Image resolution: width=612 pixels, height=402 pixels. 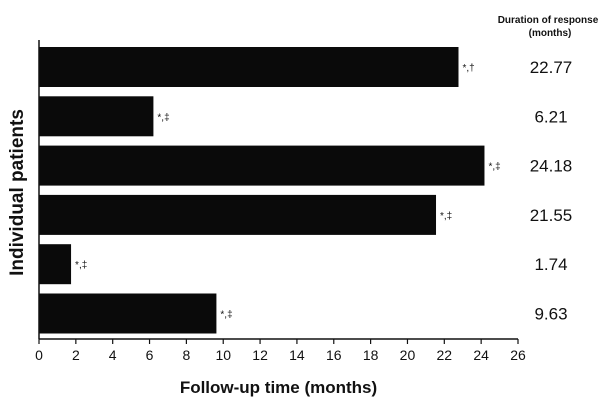 What do you see at coordinates (548, 20) in the screenshot?
I see `duration-column-header: Duration of response` at bounding box center [548, 20].